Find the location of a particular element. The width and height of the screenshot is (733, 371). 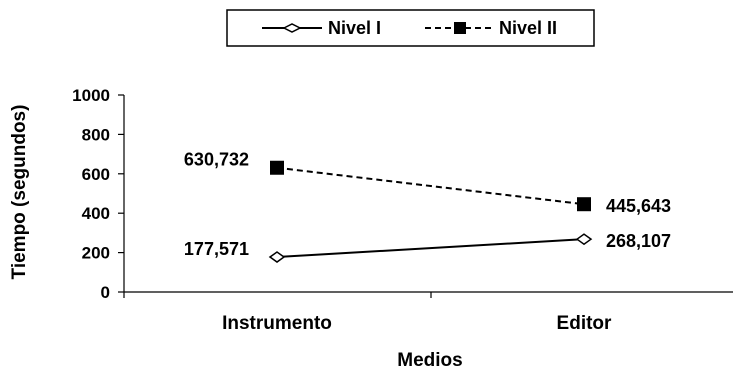

data-label-nivel-ii-editor: 445,643 is located at coordinates (638, 206).